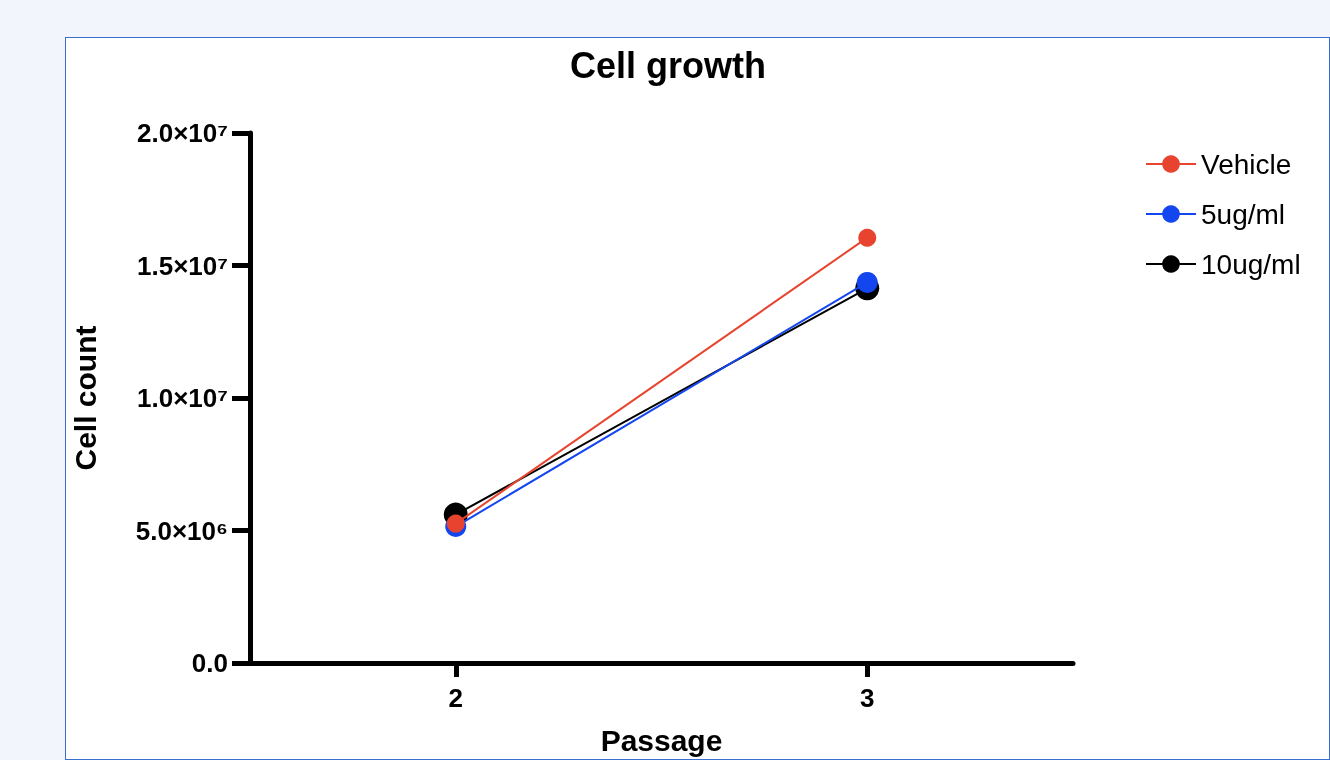 The height and width of the screenshot is (760, 1330). I want to click on y-tick-label: 1.0×10⁷, so click(182, 398).